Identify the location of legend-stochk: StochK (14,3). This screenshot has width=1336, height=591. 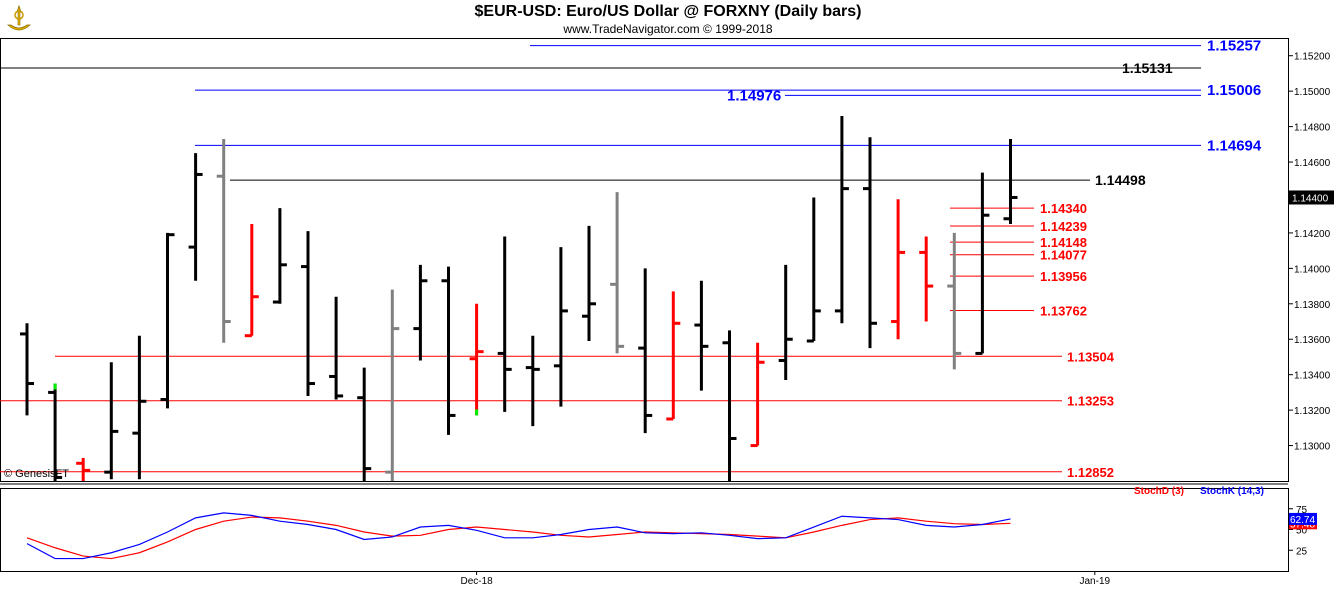
(1232, 491).